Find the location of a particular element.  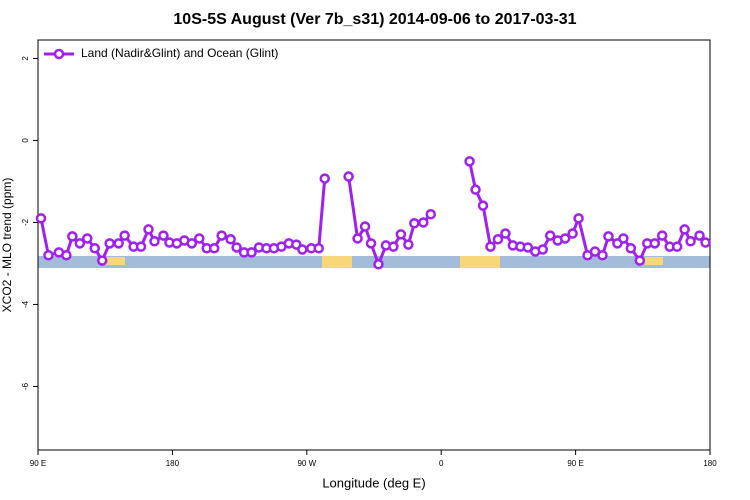

x-tick-label: 0 is located at coordinates (441, 463).